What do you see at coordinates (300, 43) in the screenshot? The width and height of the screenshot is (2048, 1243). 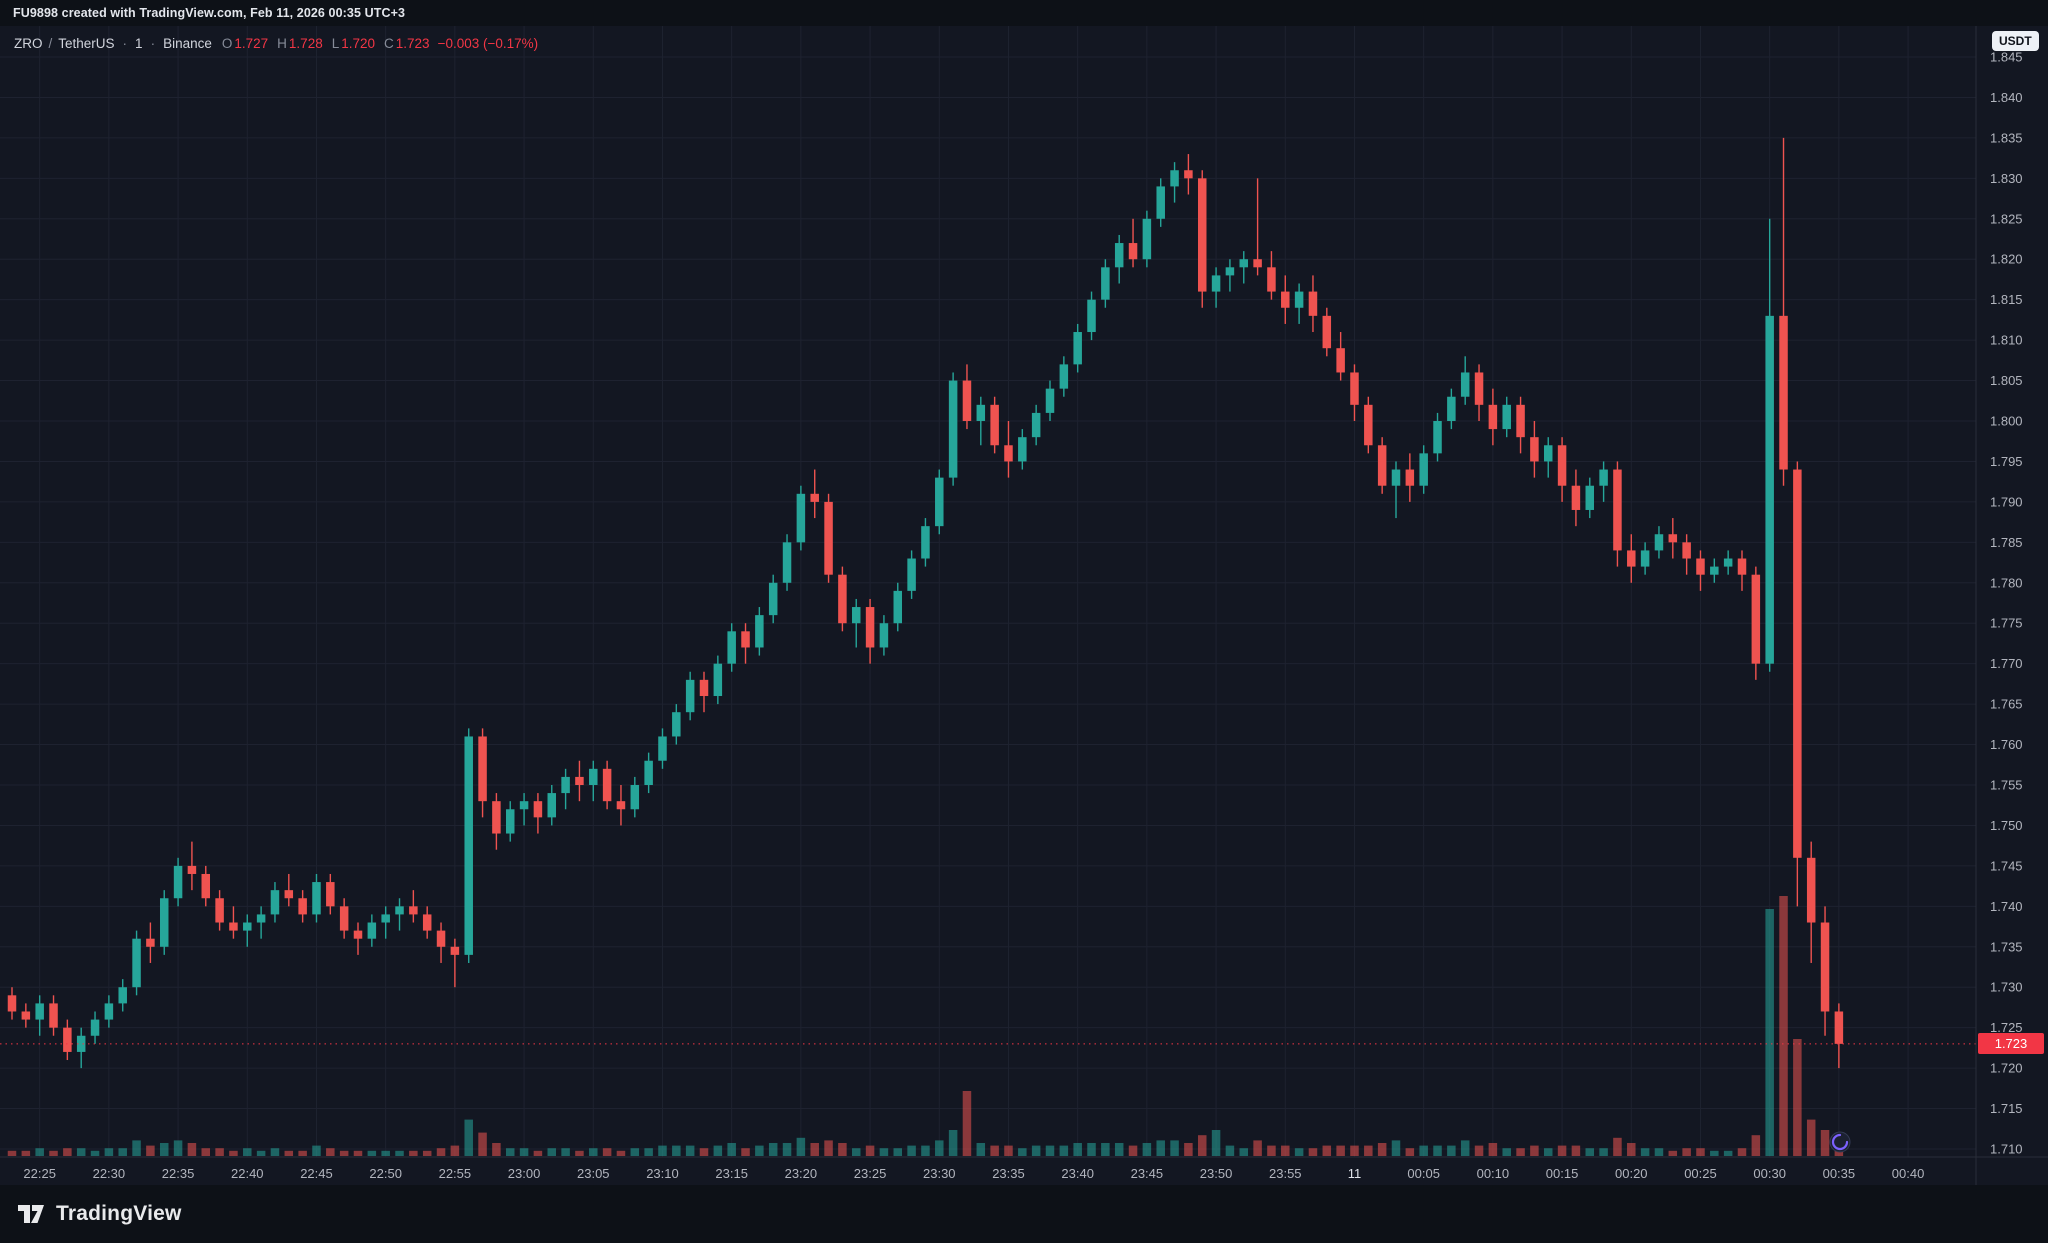 I see `high-value: H 1.728` at bounding box center [300, 43].